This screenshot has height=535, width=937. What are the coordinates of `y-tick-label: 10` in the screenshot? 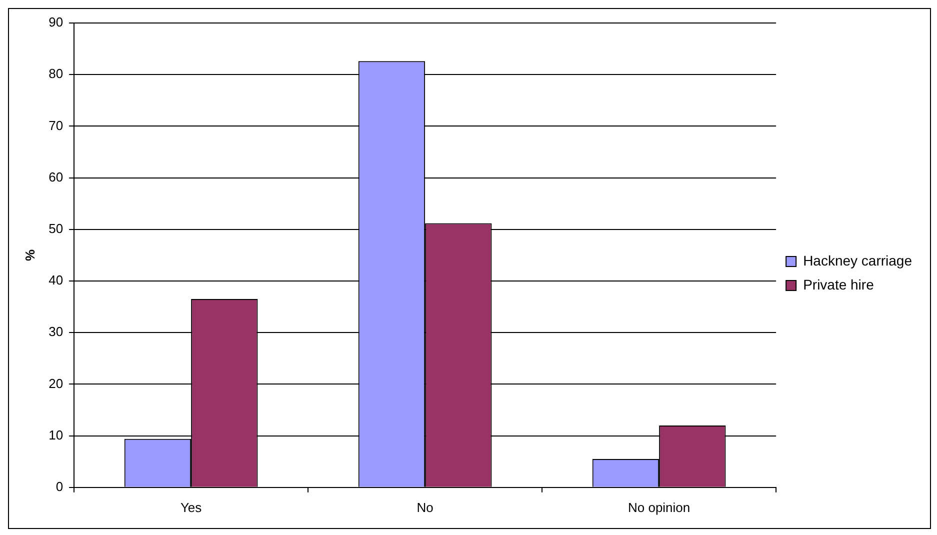 It's located at (56, 434).